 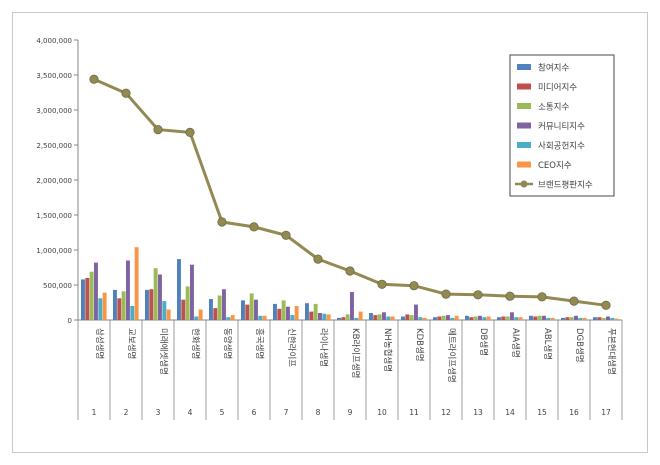 What do you see at coordinates (553, 68) in the screenshot?
I see `legend-label: 참여지수` at bounding box center [553, 68].